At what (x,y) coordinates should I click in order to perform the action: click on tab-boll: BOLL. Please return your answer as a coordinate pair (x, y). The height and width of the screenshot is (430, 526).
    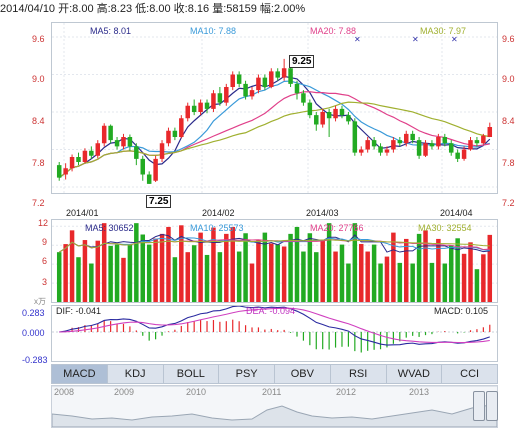
    Looking at the image, I should click on (192, 374).